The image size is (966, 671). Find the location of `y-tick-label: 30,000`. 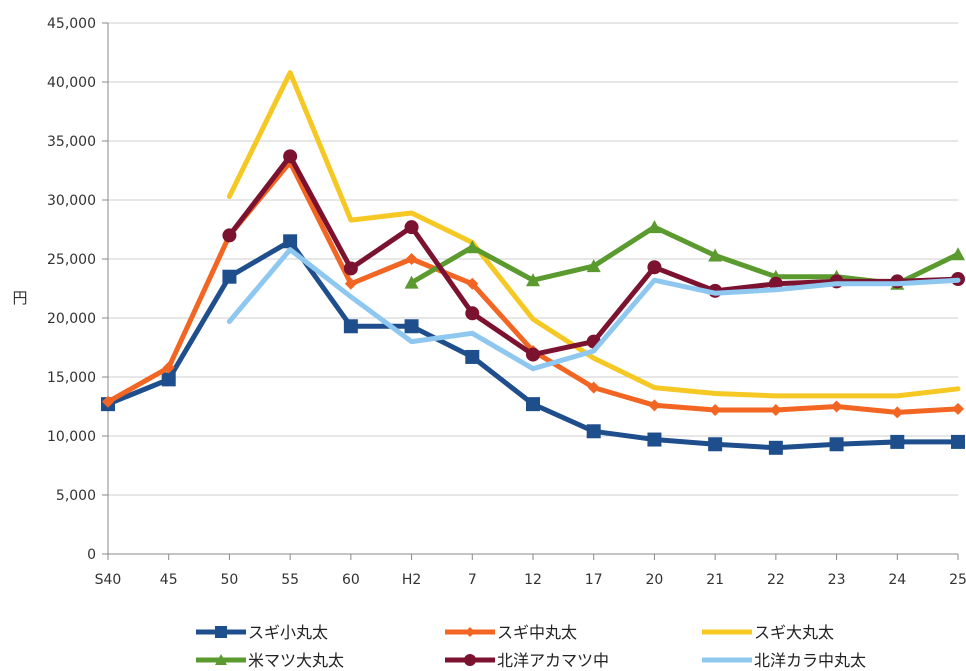

y-tick-label: 30,000 is located at coordinates (71, 201).